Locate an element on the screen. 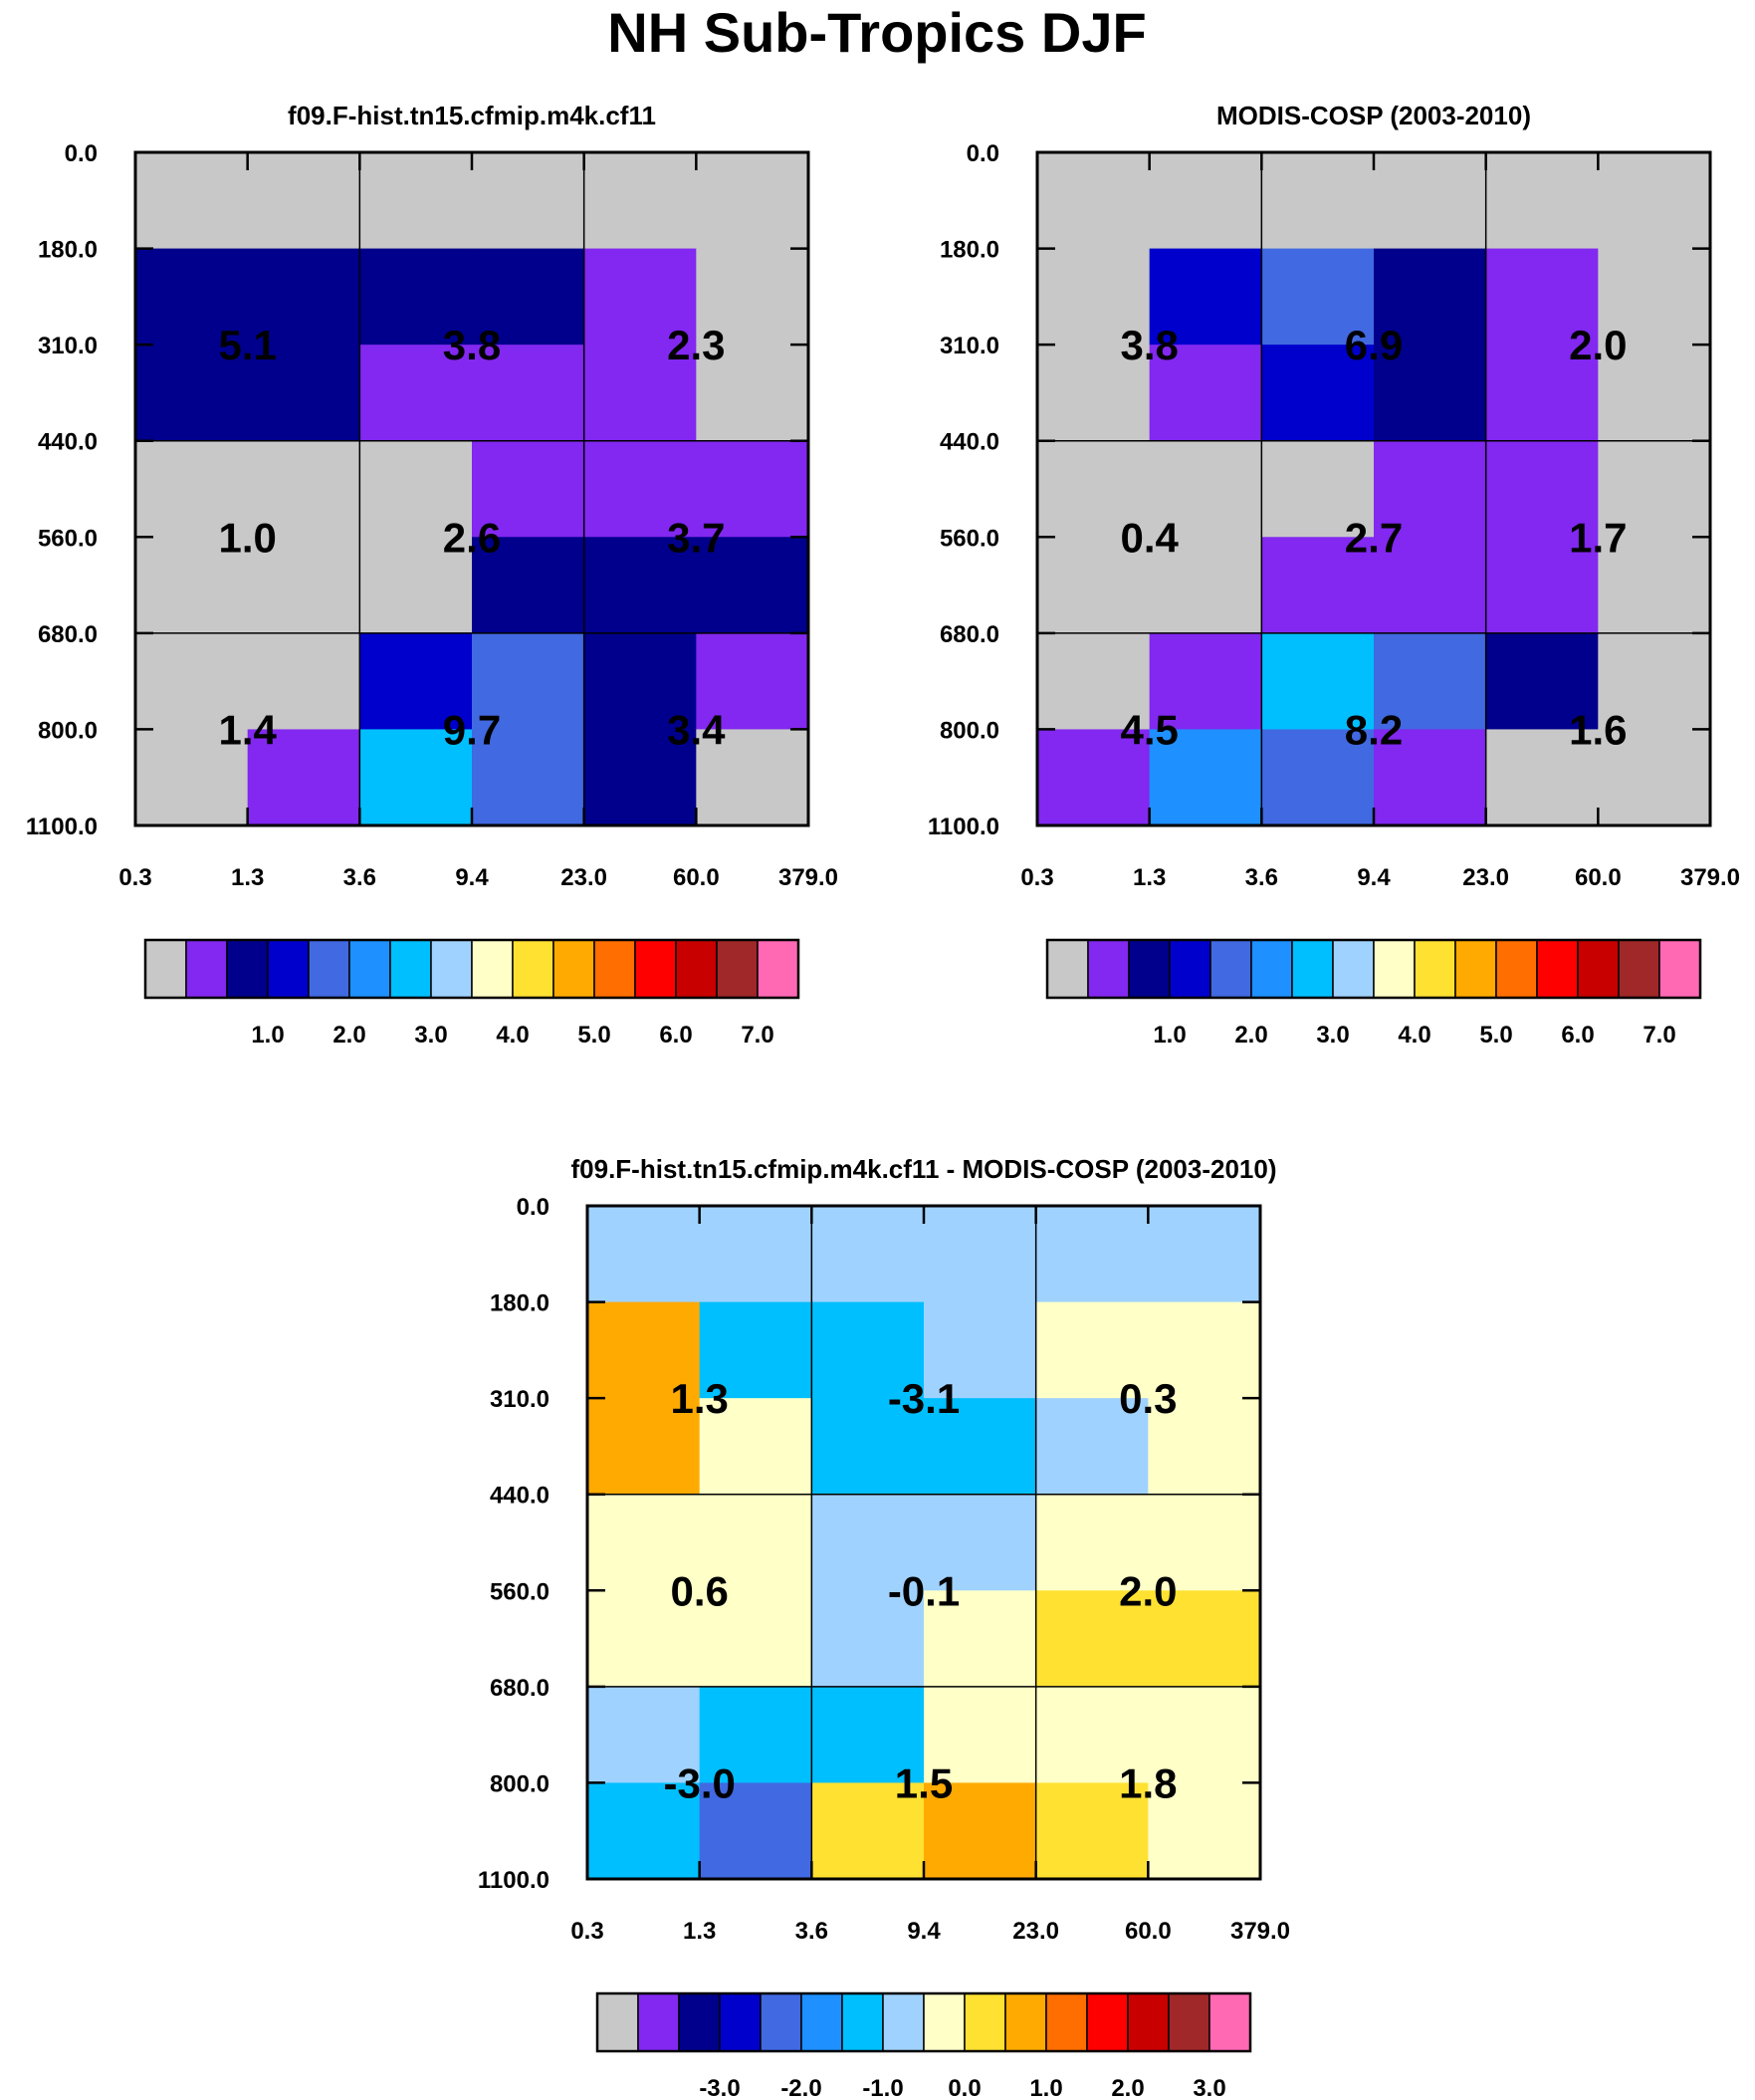 The image size is (1755, 2100). cell-value-label: 1.0 is located at coordinates (247, 537).